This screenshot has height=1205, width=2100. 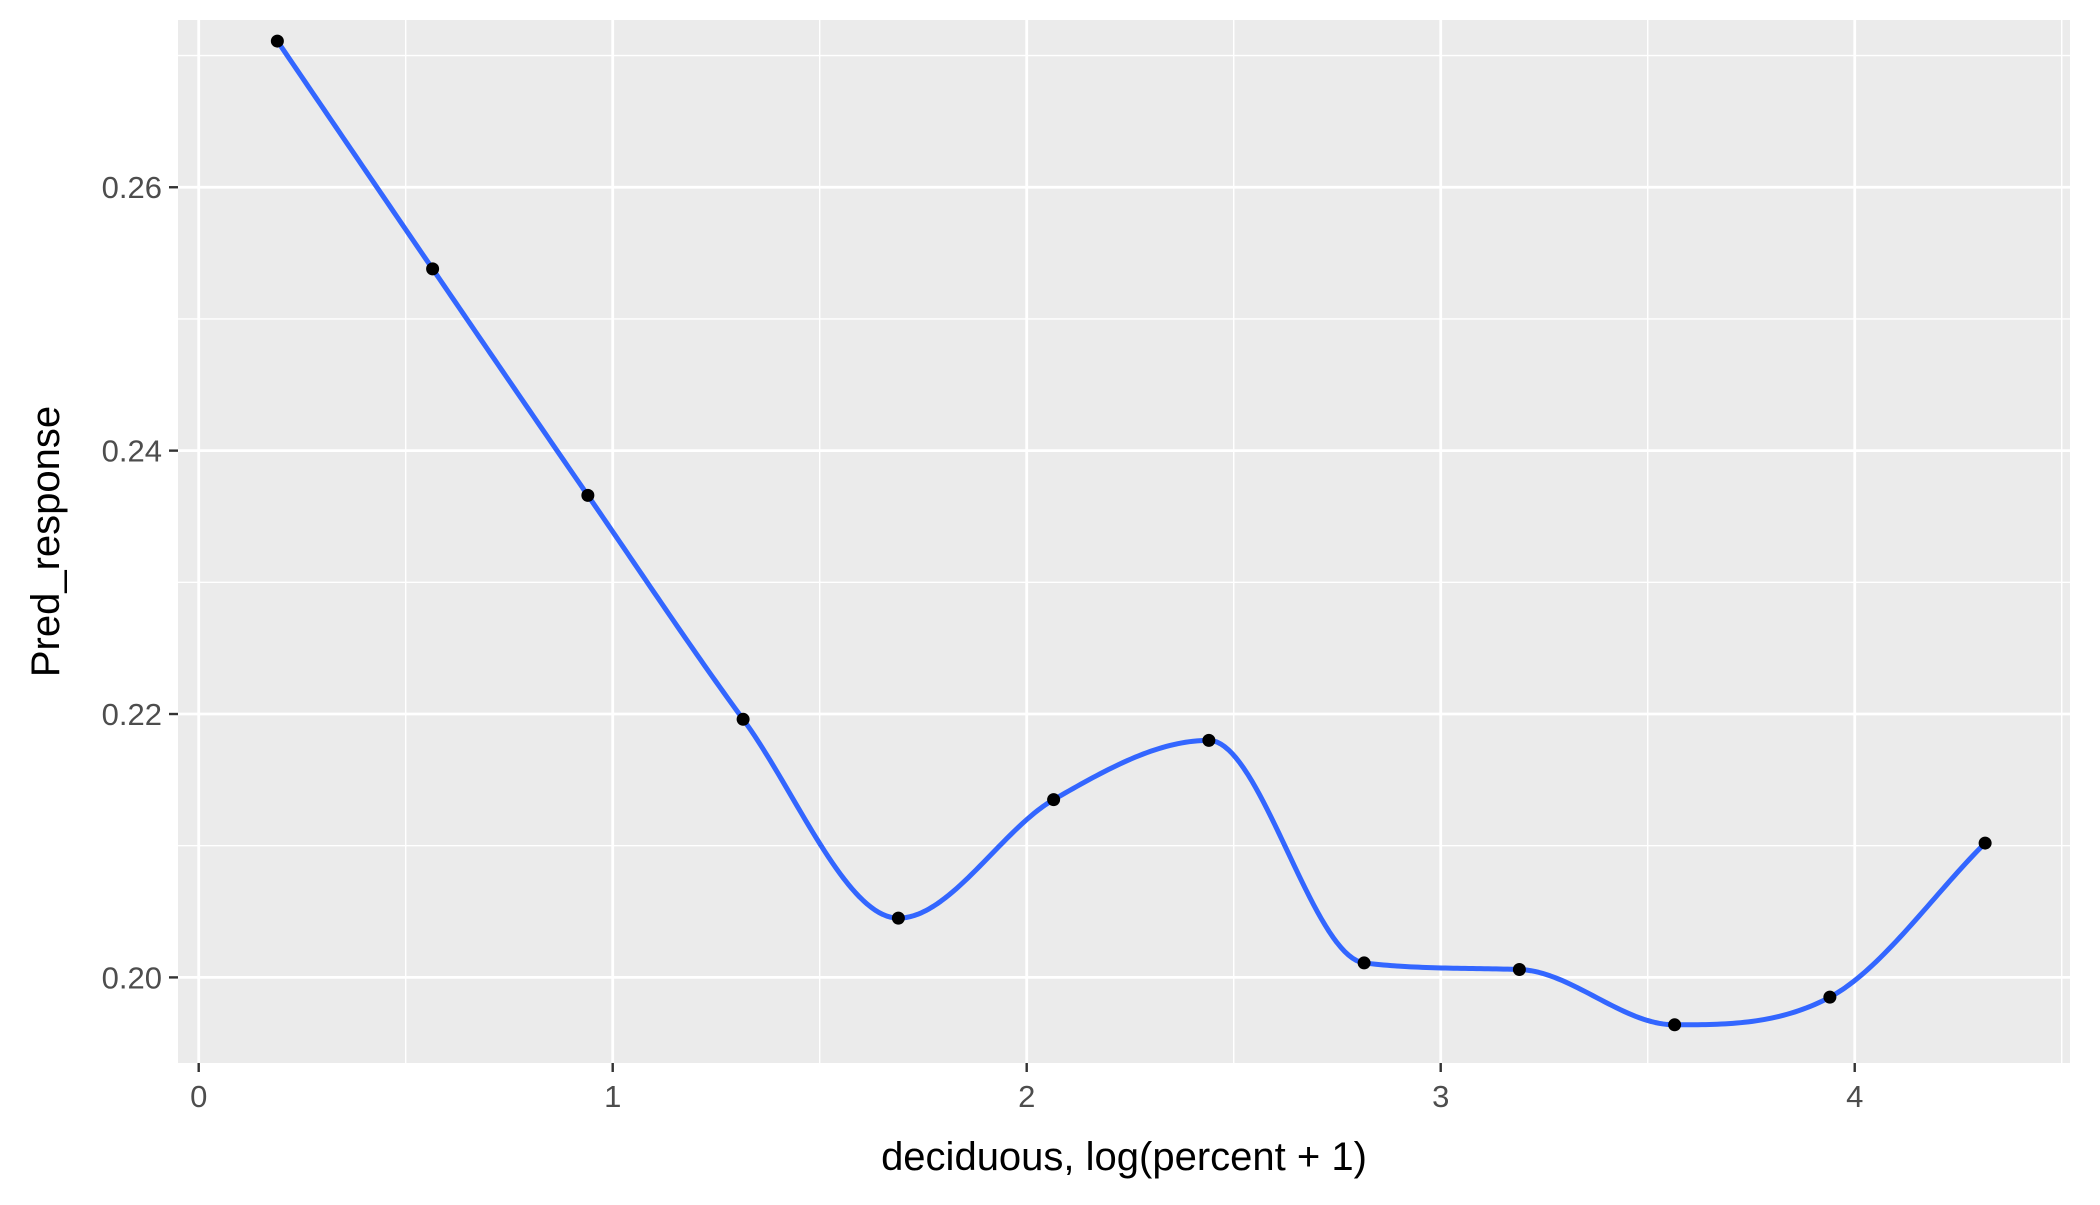 I want to click on y-axis: 0.20 0.22 0.24 0.26, so click(x=140, y=582).